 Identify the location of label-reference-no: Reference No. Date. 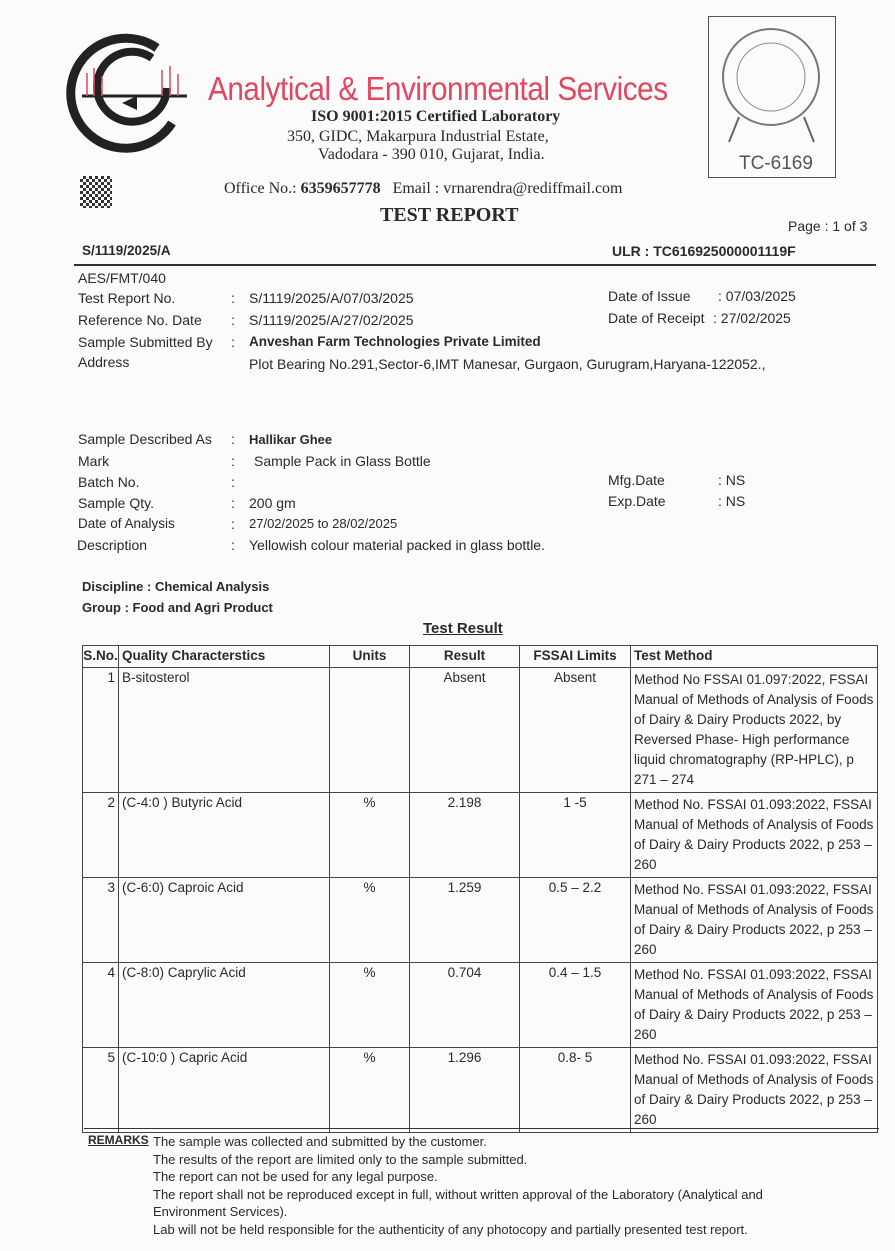
(140, 320).